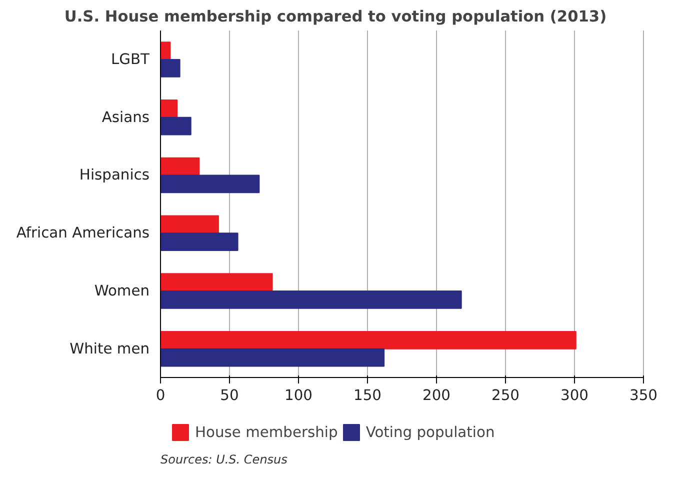  I want to click on x-tick-label: 300, so click(574, 395).